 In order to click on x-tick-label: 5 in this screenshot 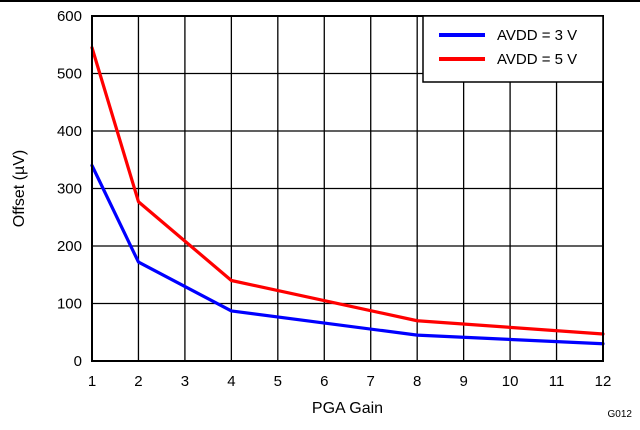, I will do `click(278, 381)`.